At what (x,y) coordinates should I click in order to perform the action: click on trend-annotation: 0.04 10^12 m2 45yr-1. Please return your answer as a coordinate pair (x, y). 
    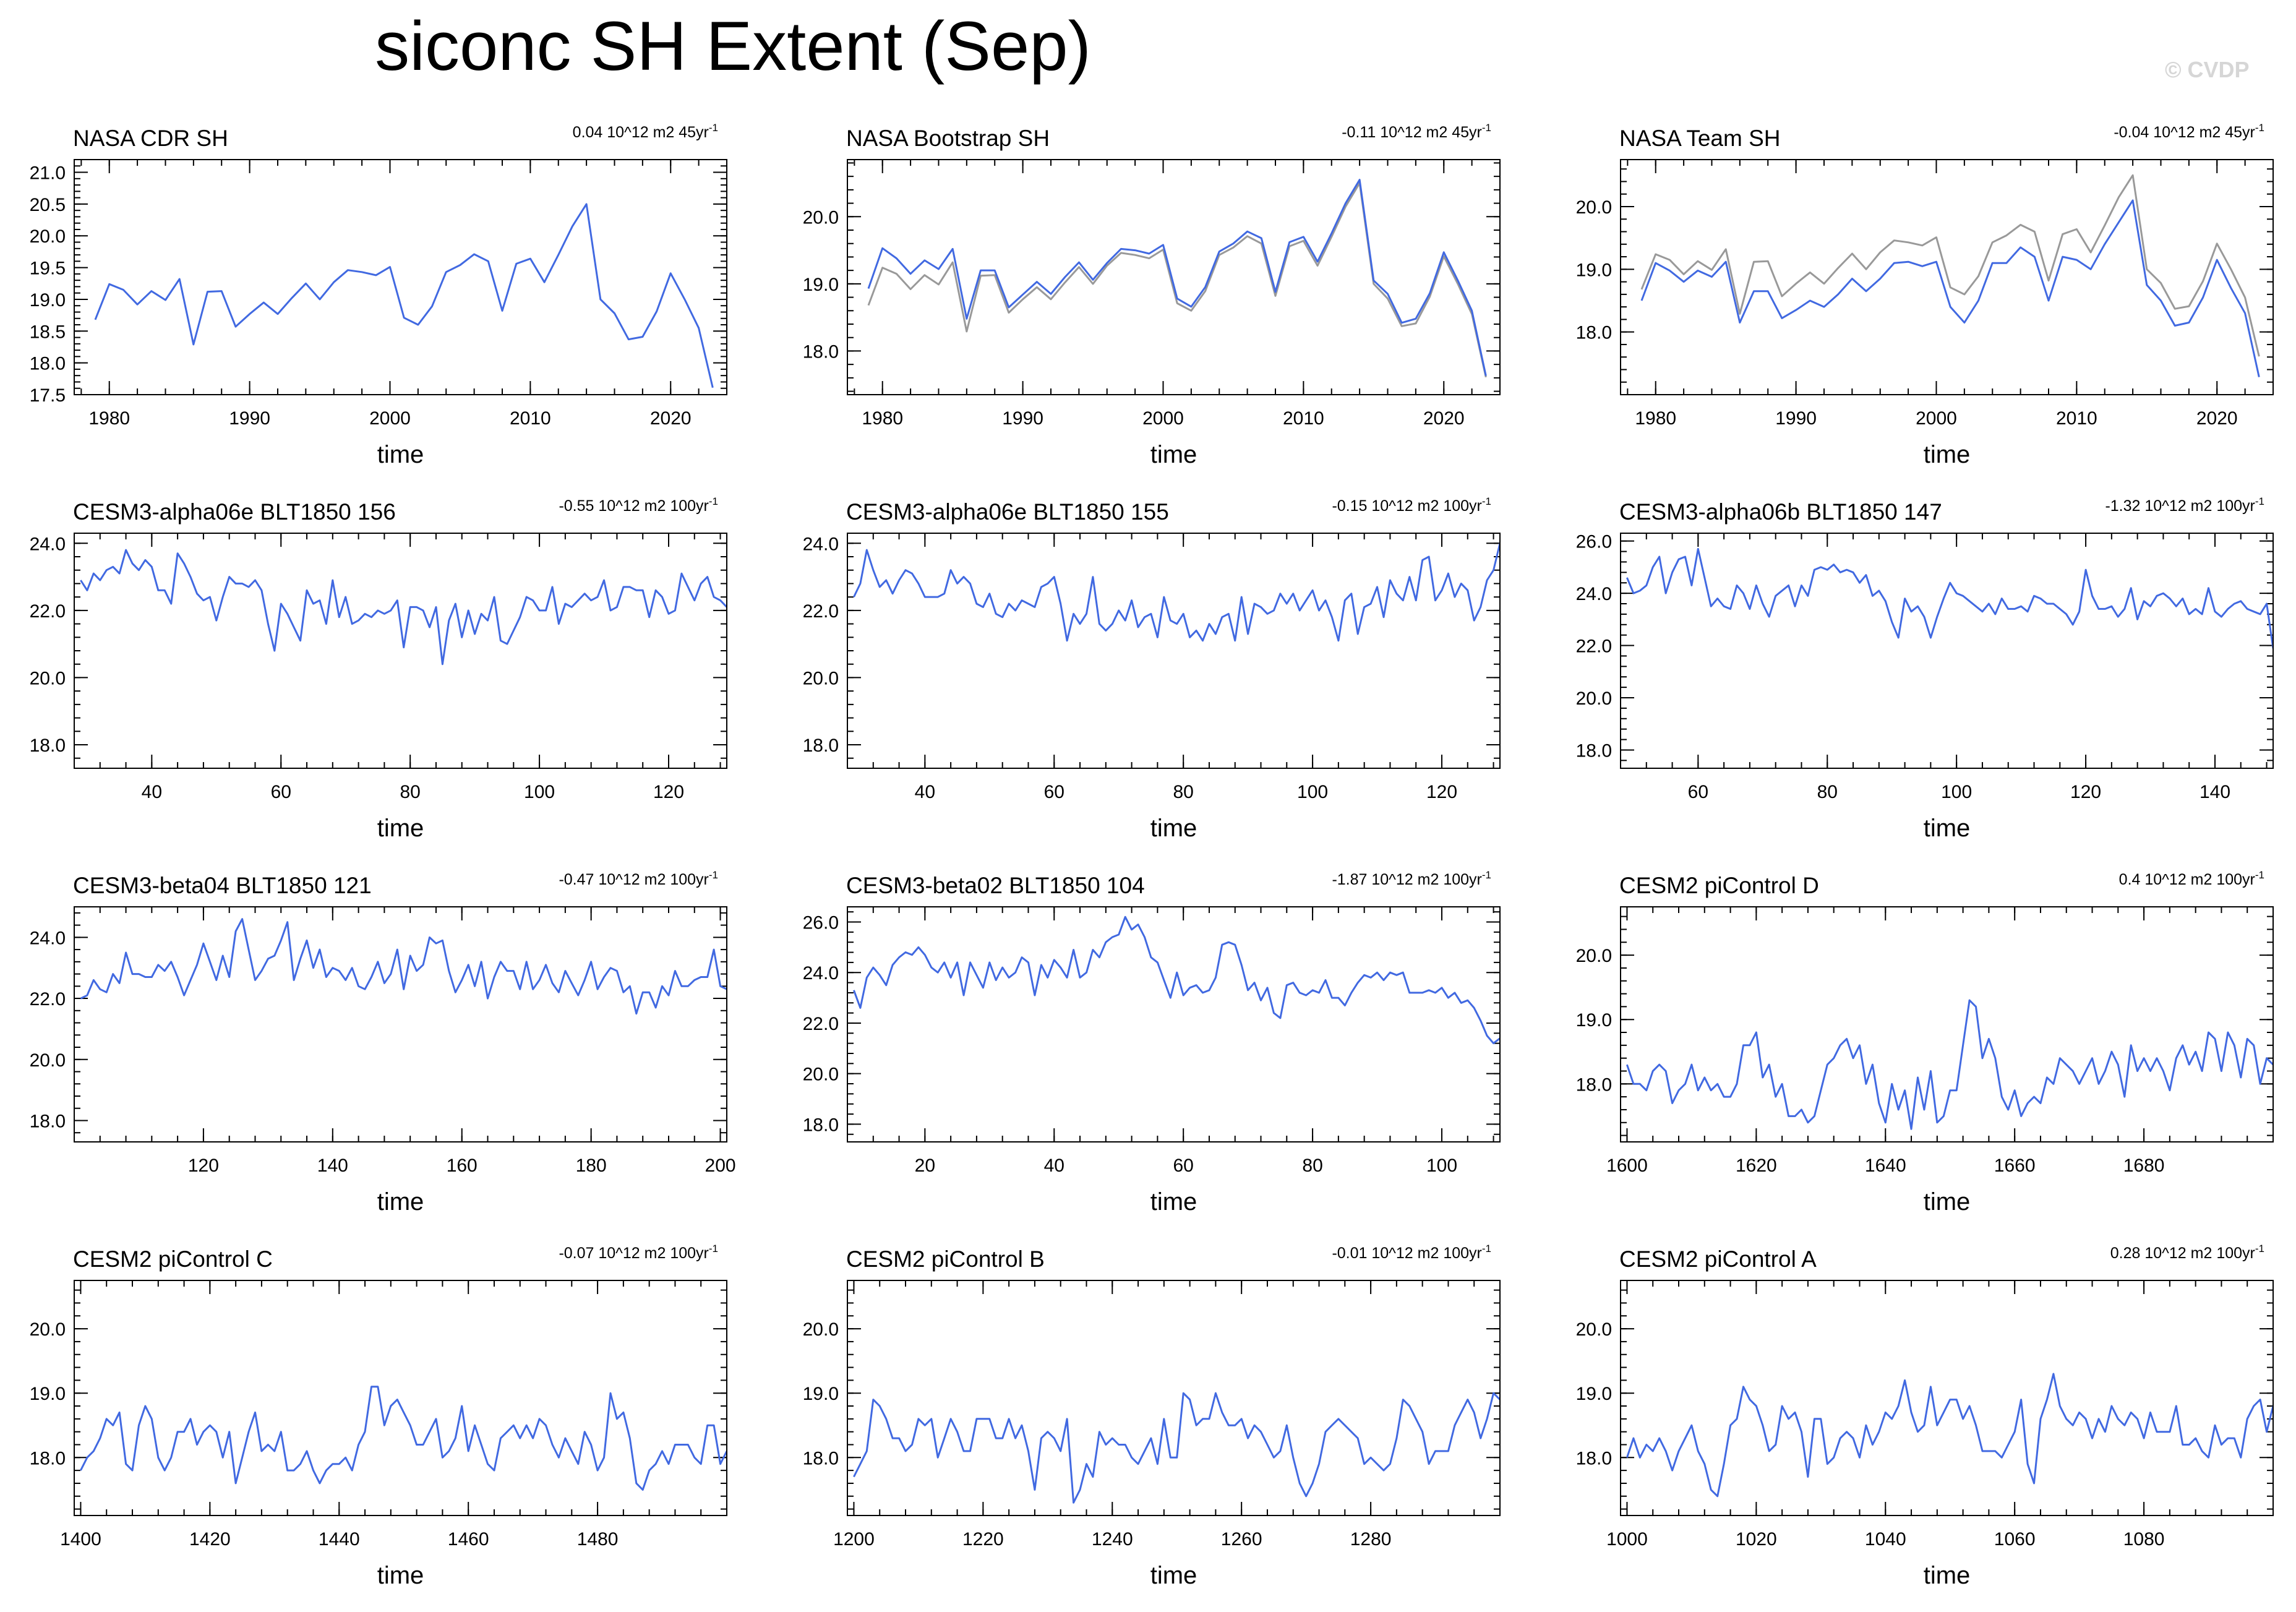
    Looking at the image, I should click on (645, 131).